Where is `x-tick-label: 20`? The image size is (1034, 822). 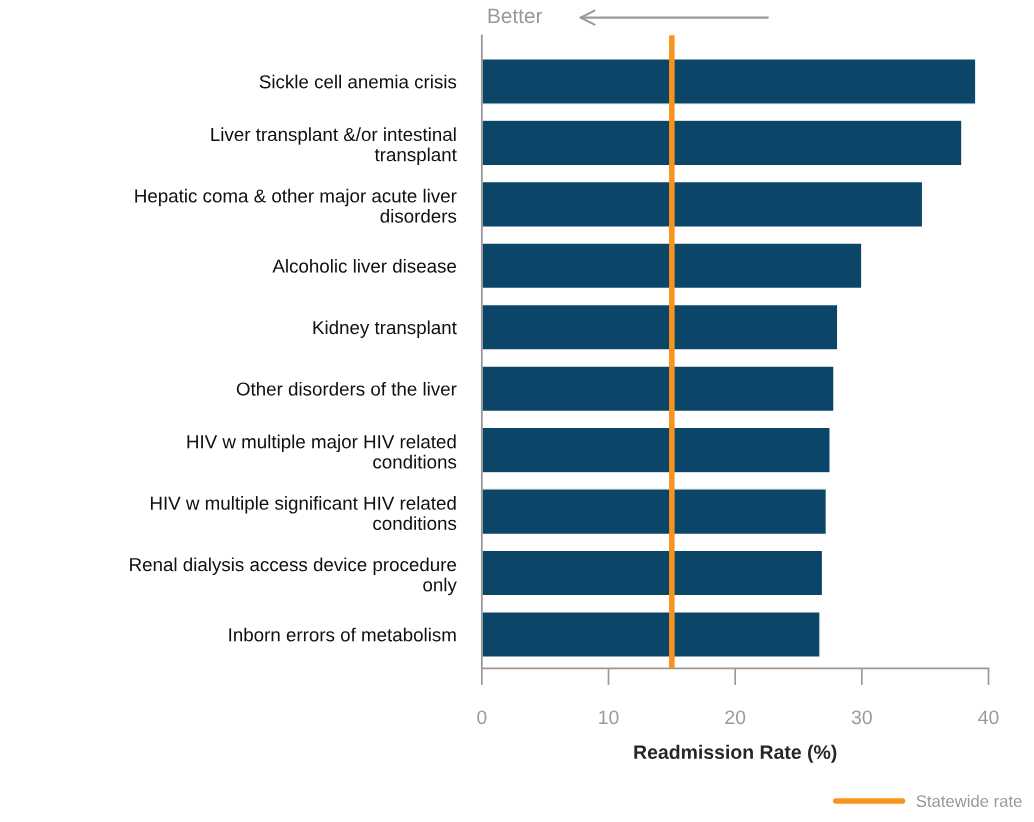 x-tick-label: 20 is located at coordinates (735, 717).